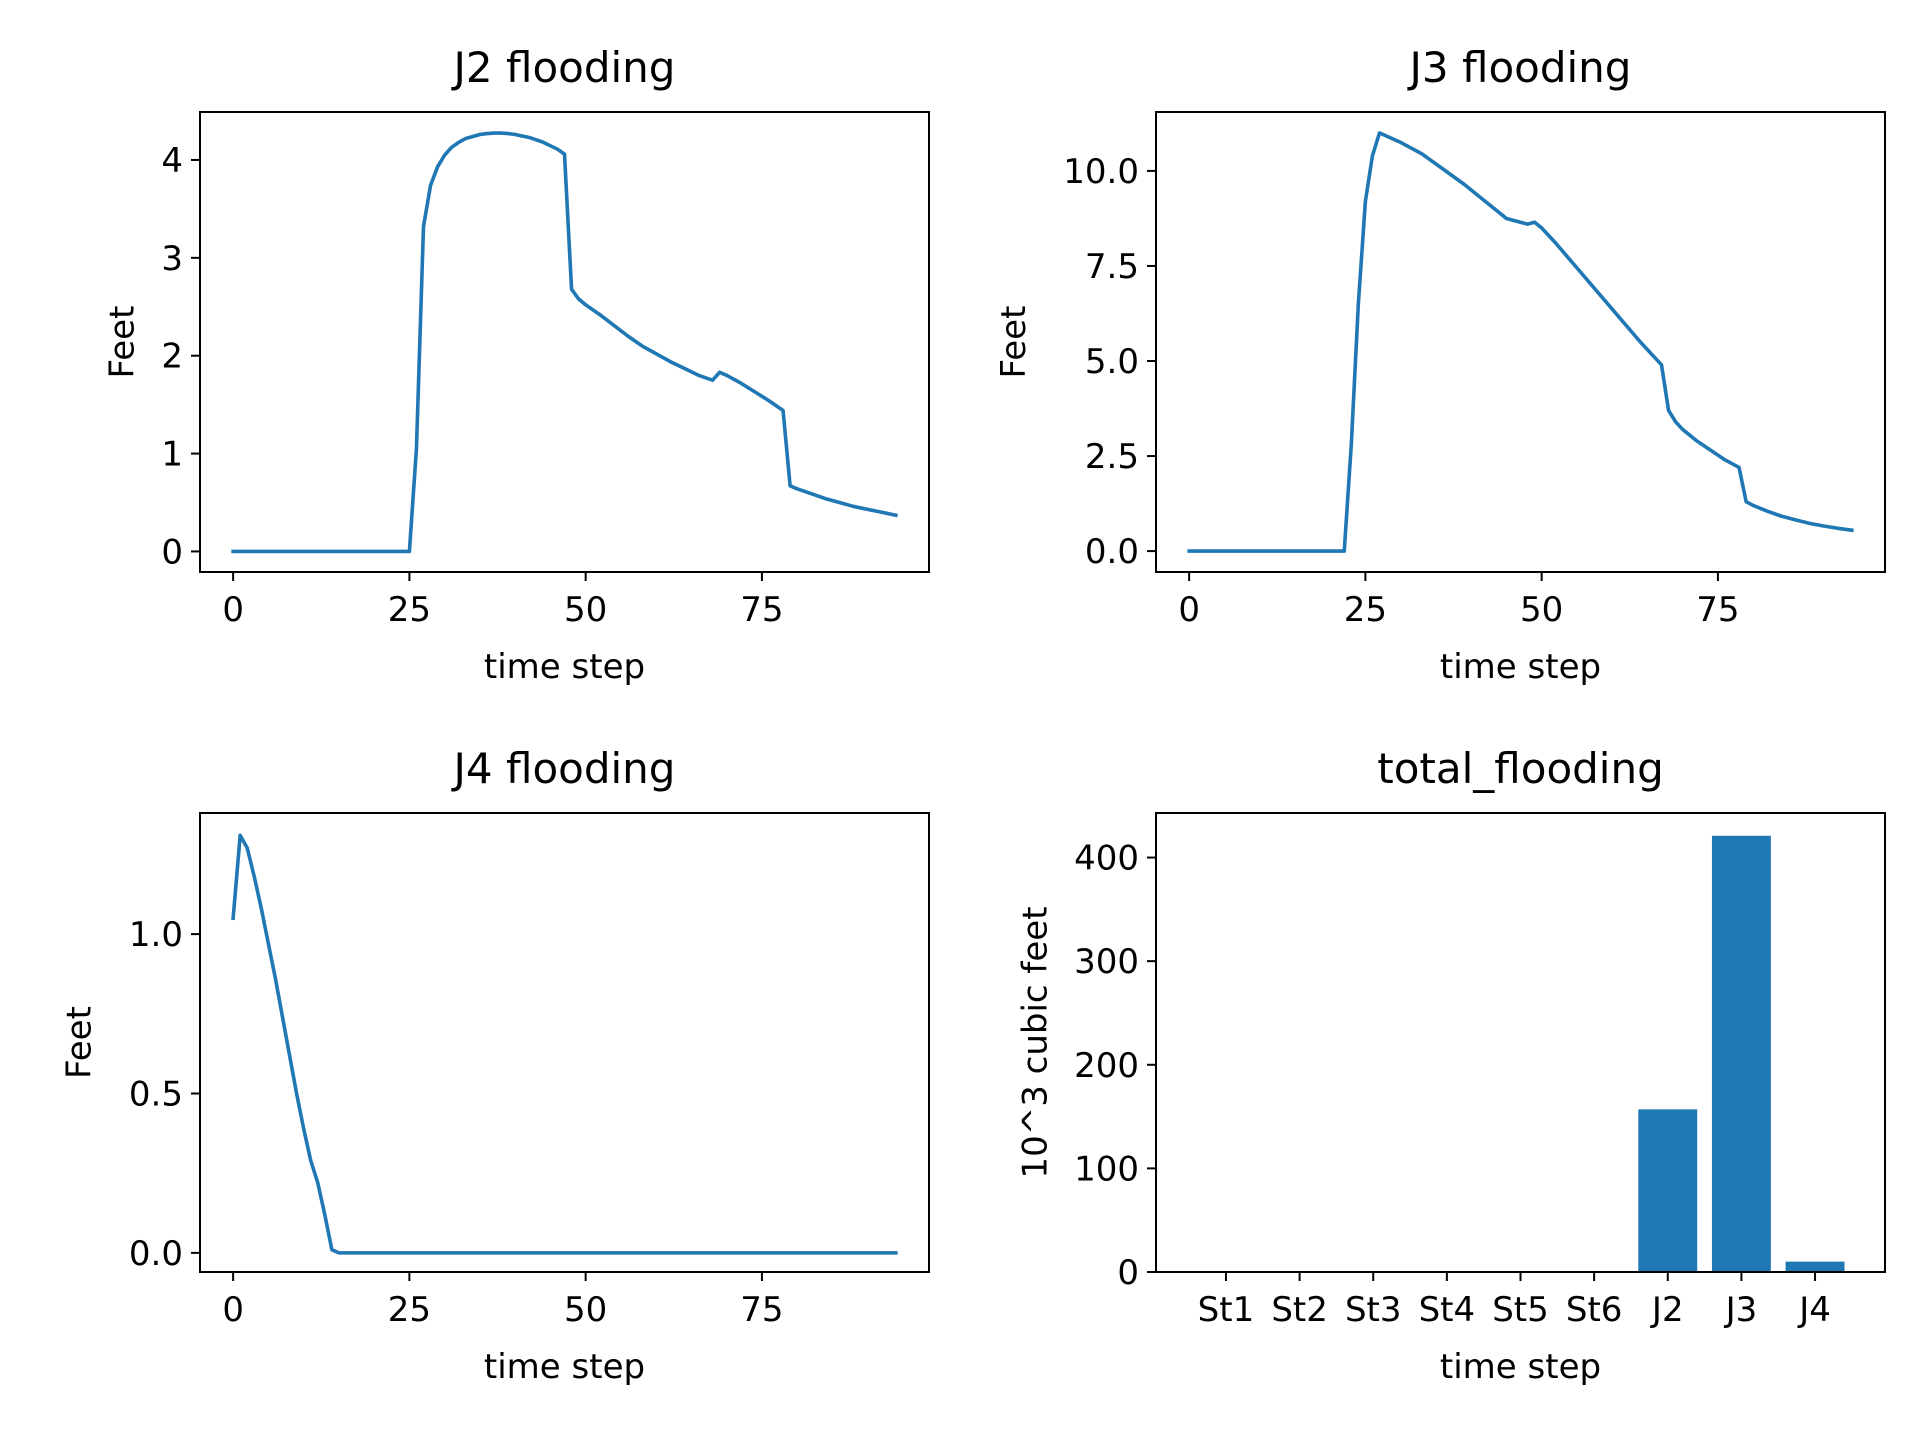  What do you see at coordinates (1668, 1190) in the screenshot?
I see `bar-j2` at bounding box center [1668, 1190].